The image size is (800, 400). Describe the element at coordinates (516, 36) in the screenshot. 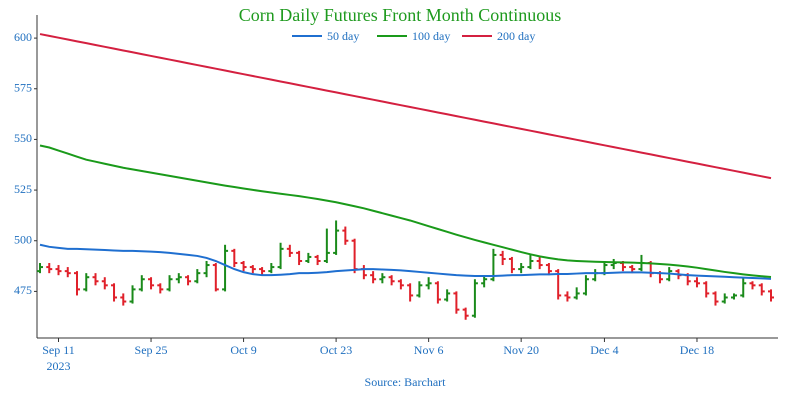

I see `legend-label: 200 day` at that location.